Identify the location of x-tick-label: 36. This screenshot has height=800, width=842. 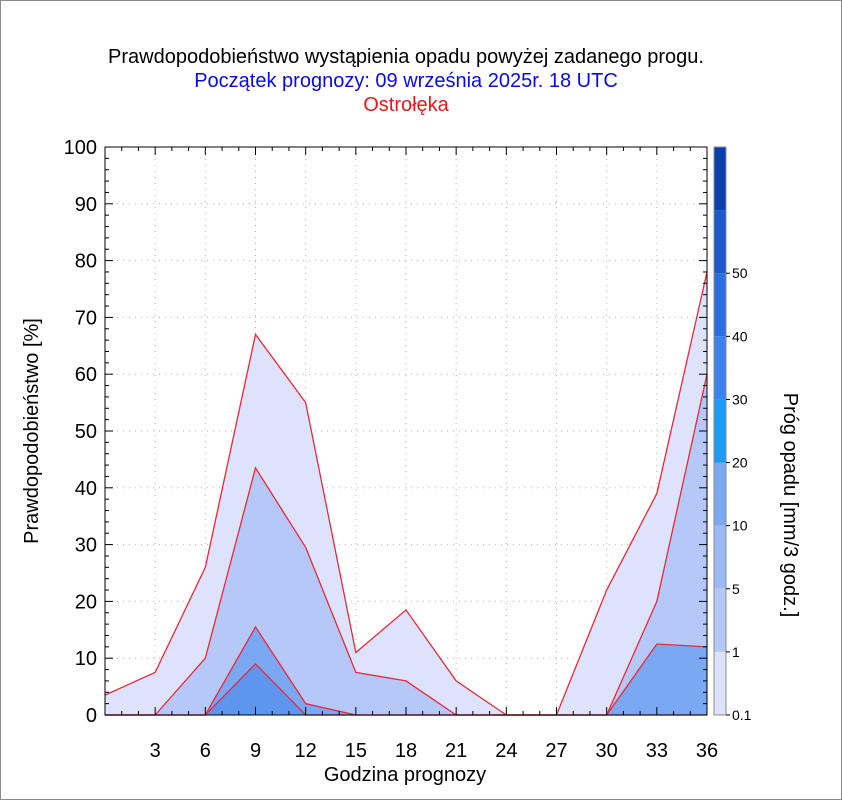
(707, 751).